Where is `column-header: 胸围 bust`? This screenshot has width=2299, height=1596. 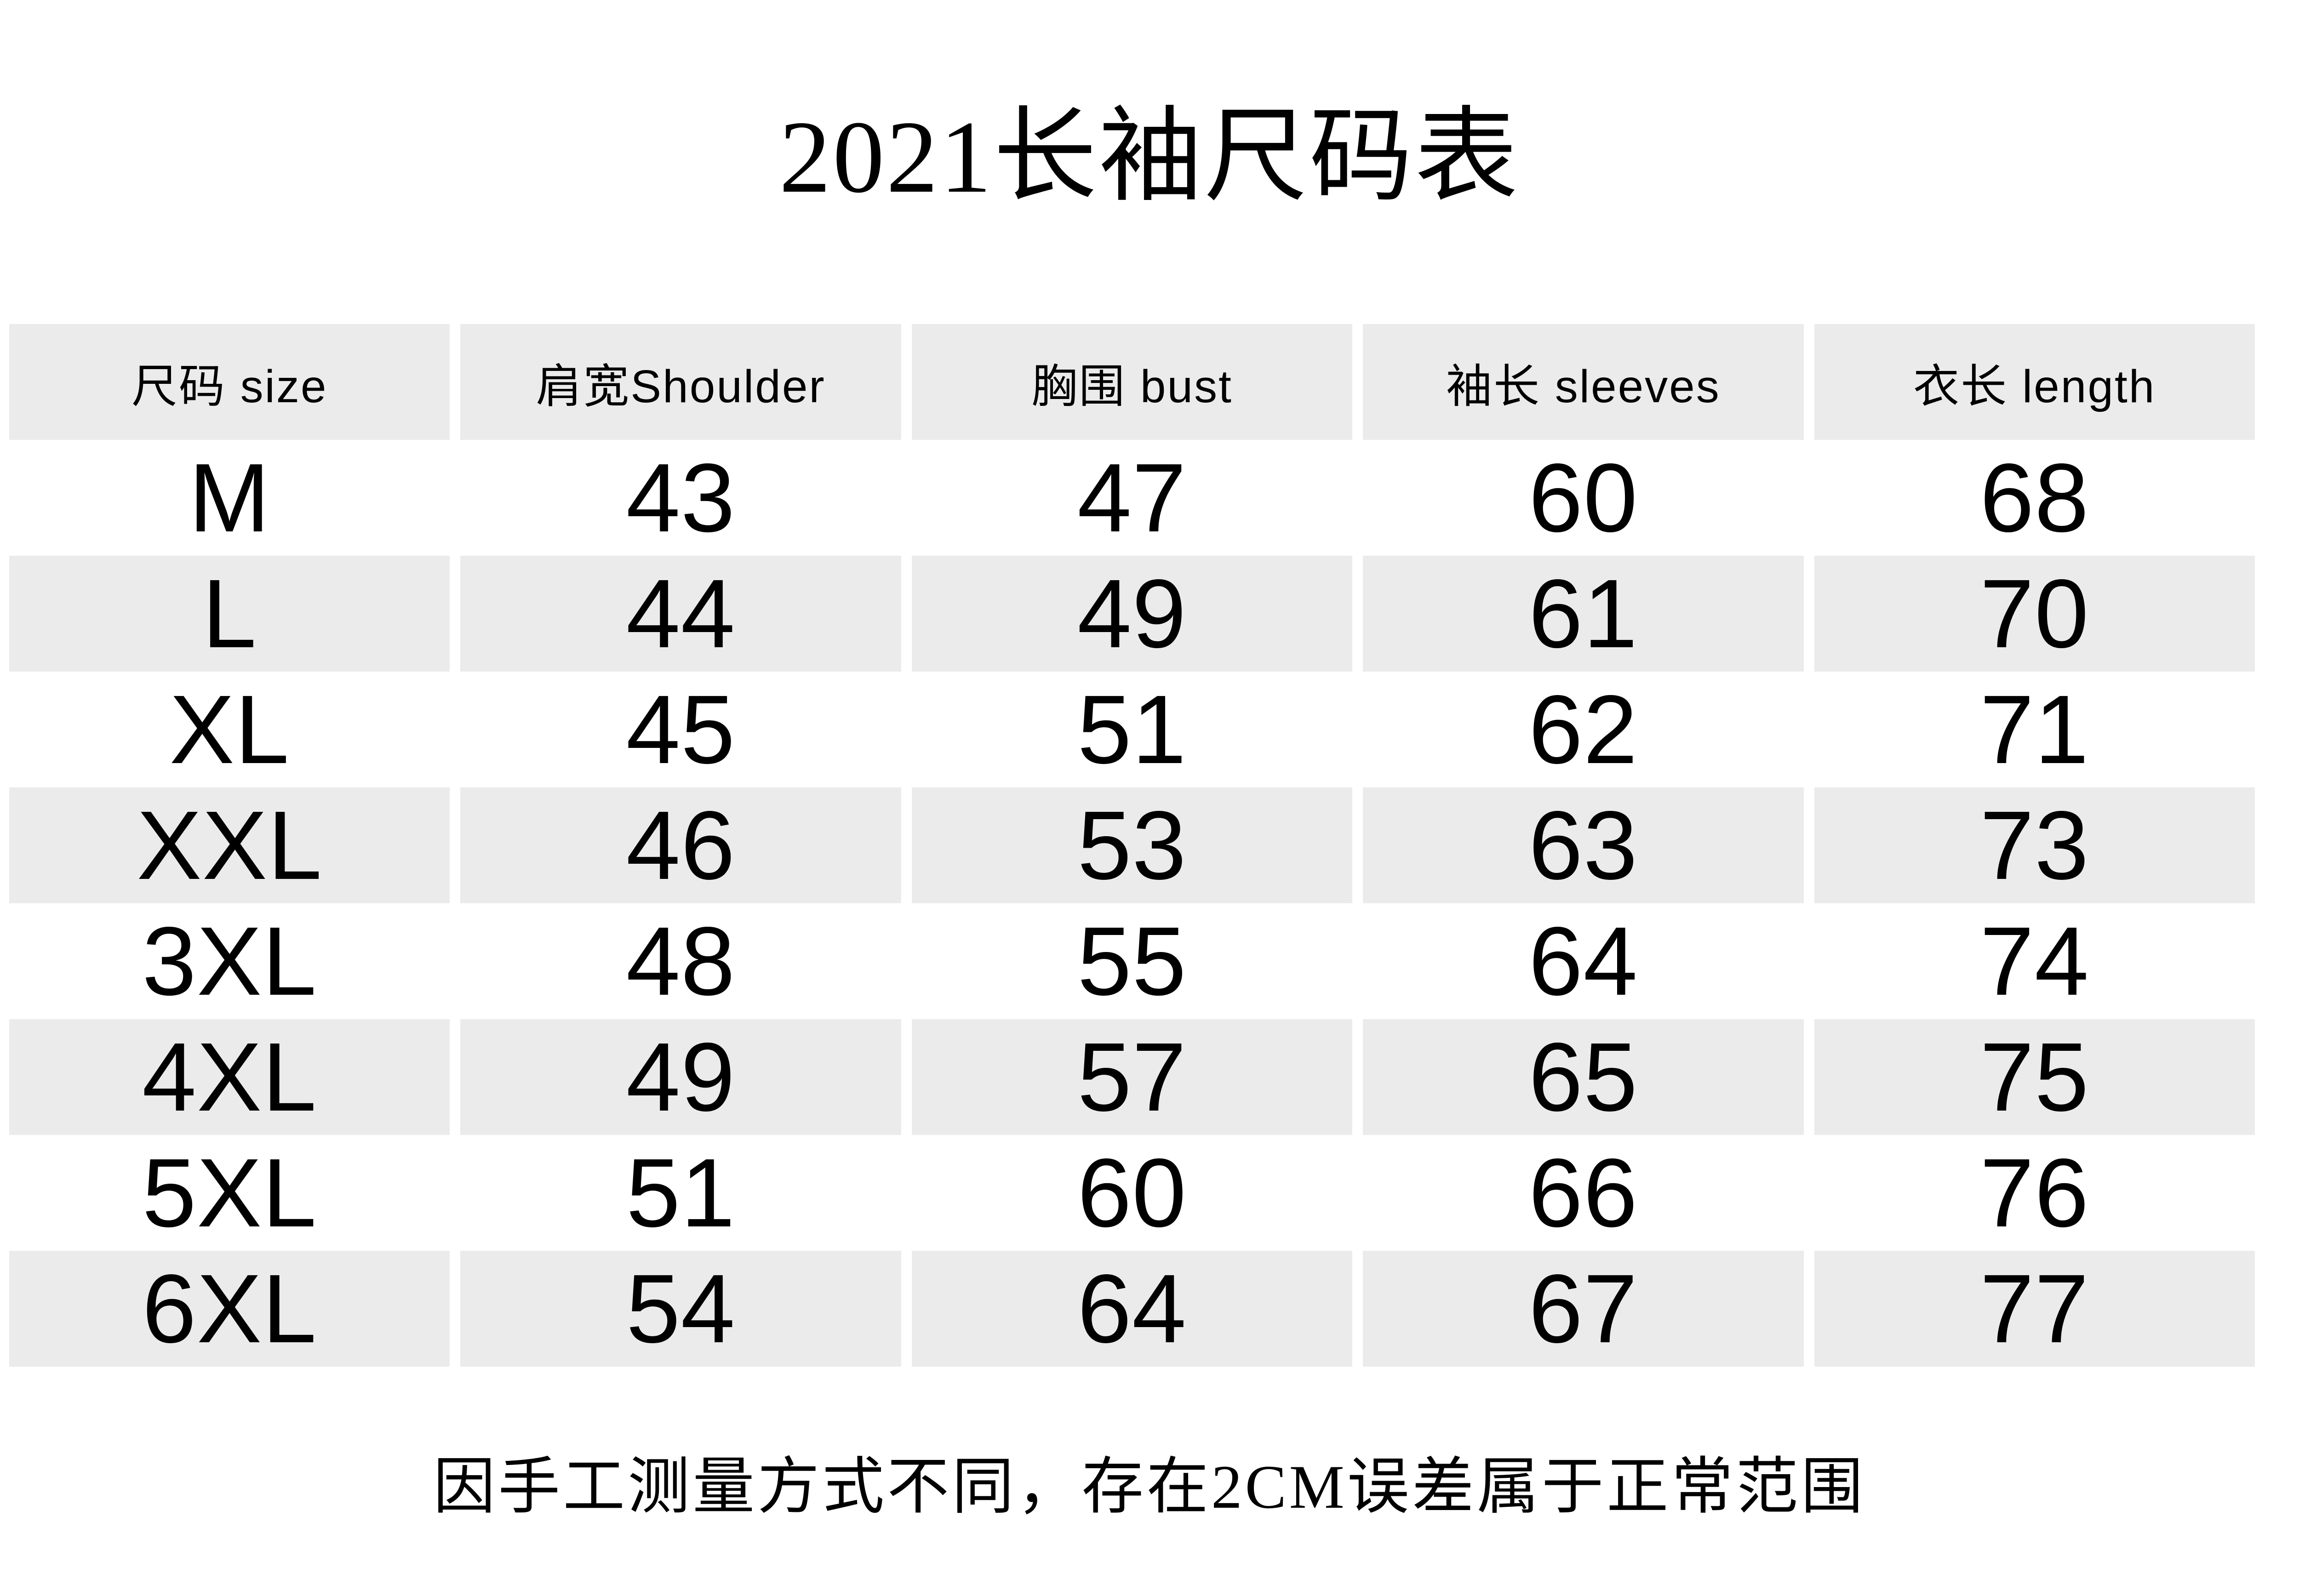
column-header: 胸围 bust is located at coordinates (1132, 382).